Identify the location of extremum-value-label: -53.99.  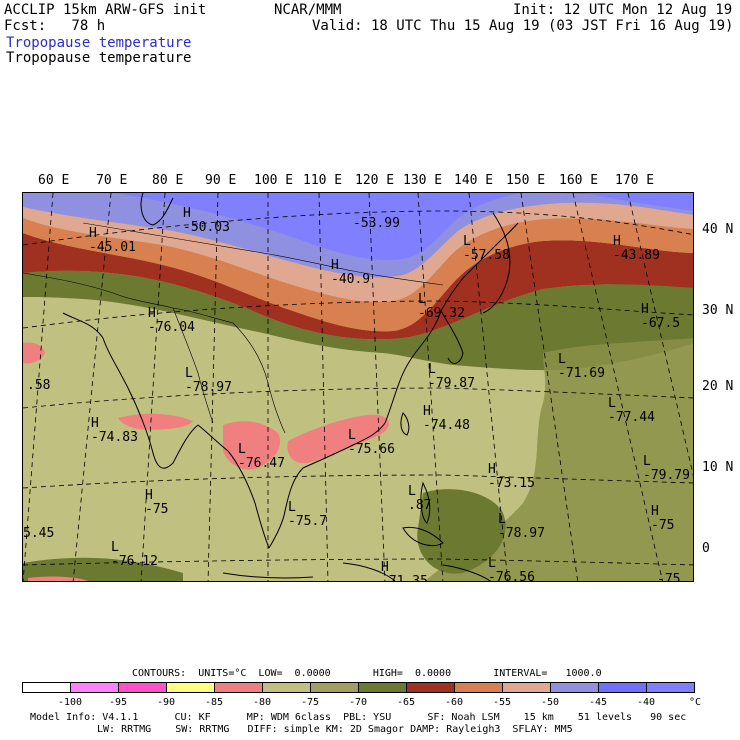
(376, 223).